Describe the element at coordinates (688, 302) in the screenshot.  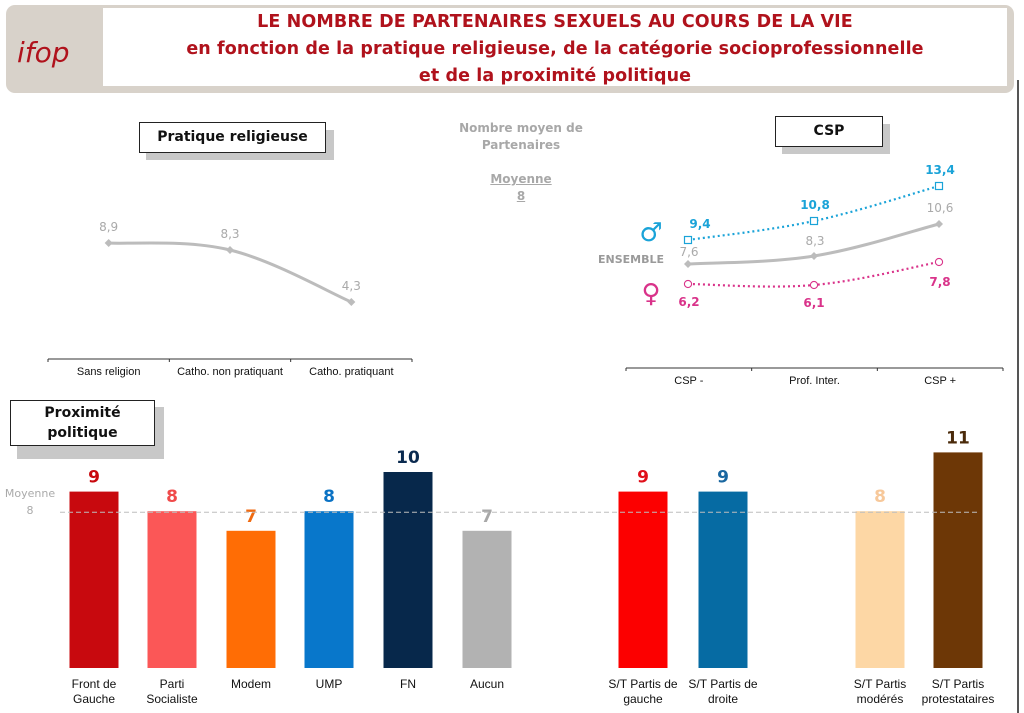
I see `data-label-female: 6,2` at that location.